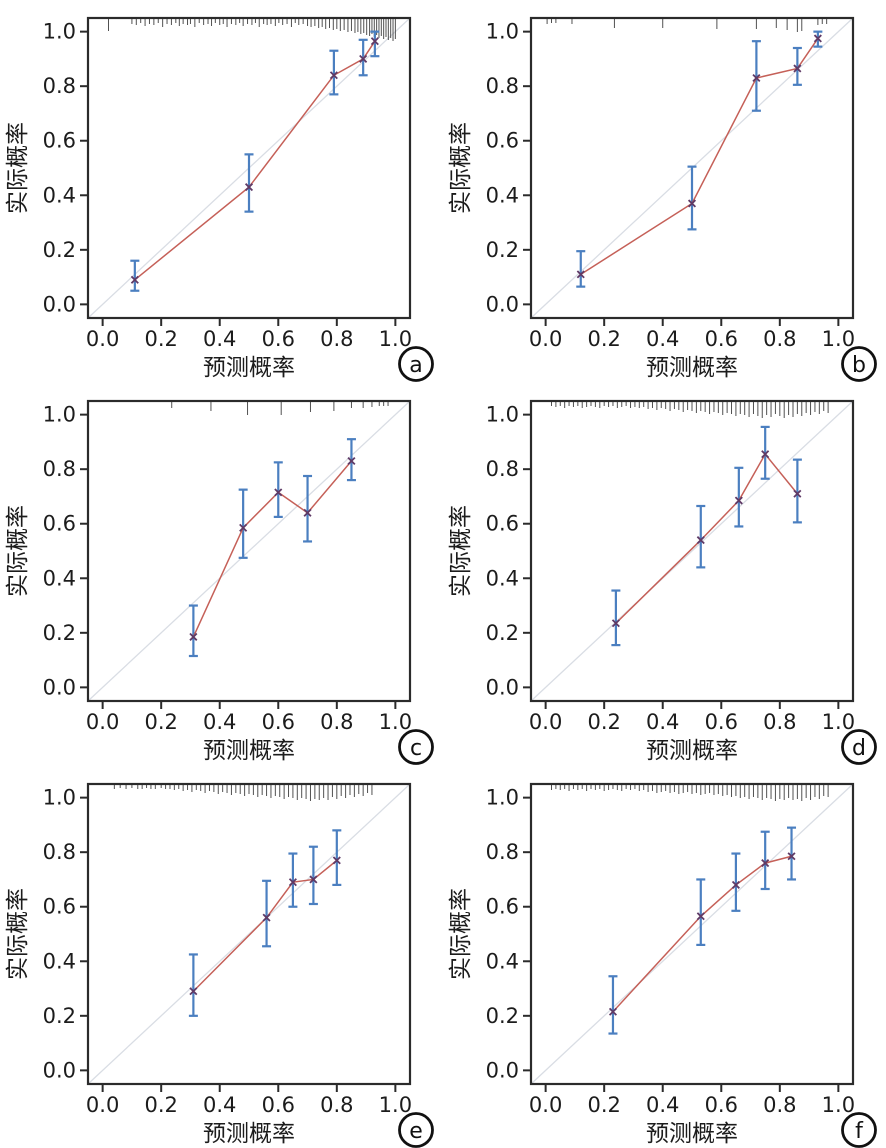 This screenshot has height=1148, width=886. I want to click on panel-letter-badge: d, so click(859, 747).